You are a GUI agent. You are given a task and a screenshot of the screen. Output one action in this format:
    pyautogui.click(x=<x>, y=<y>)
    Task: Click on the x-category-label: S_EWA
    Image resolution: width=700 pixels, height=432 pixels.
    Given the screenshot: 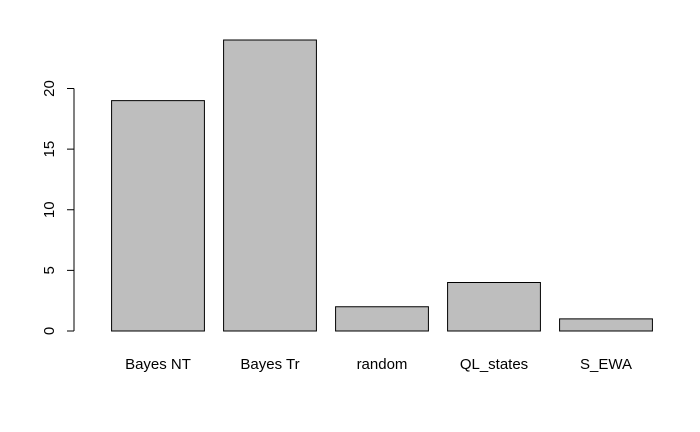 What is the action you would take?
    pyautogui.click(x=606, y=364)
    